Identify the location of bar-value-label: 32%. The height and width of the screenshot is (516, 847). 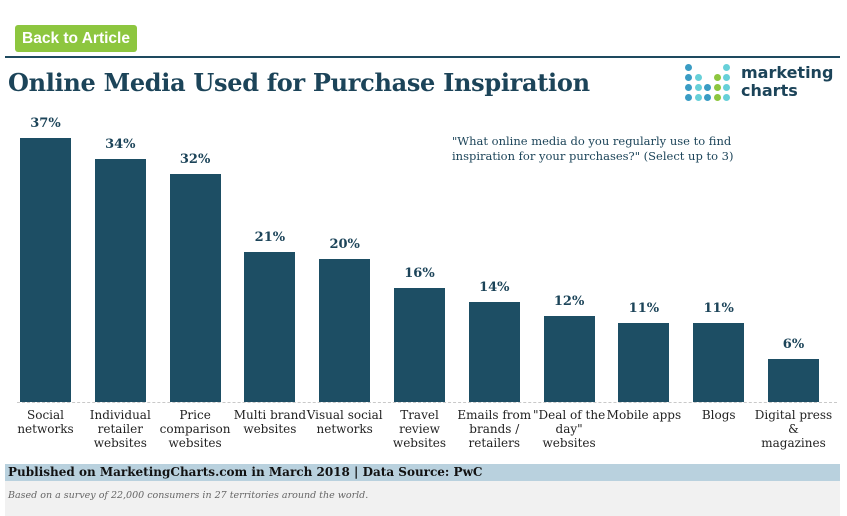
(195, 159).